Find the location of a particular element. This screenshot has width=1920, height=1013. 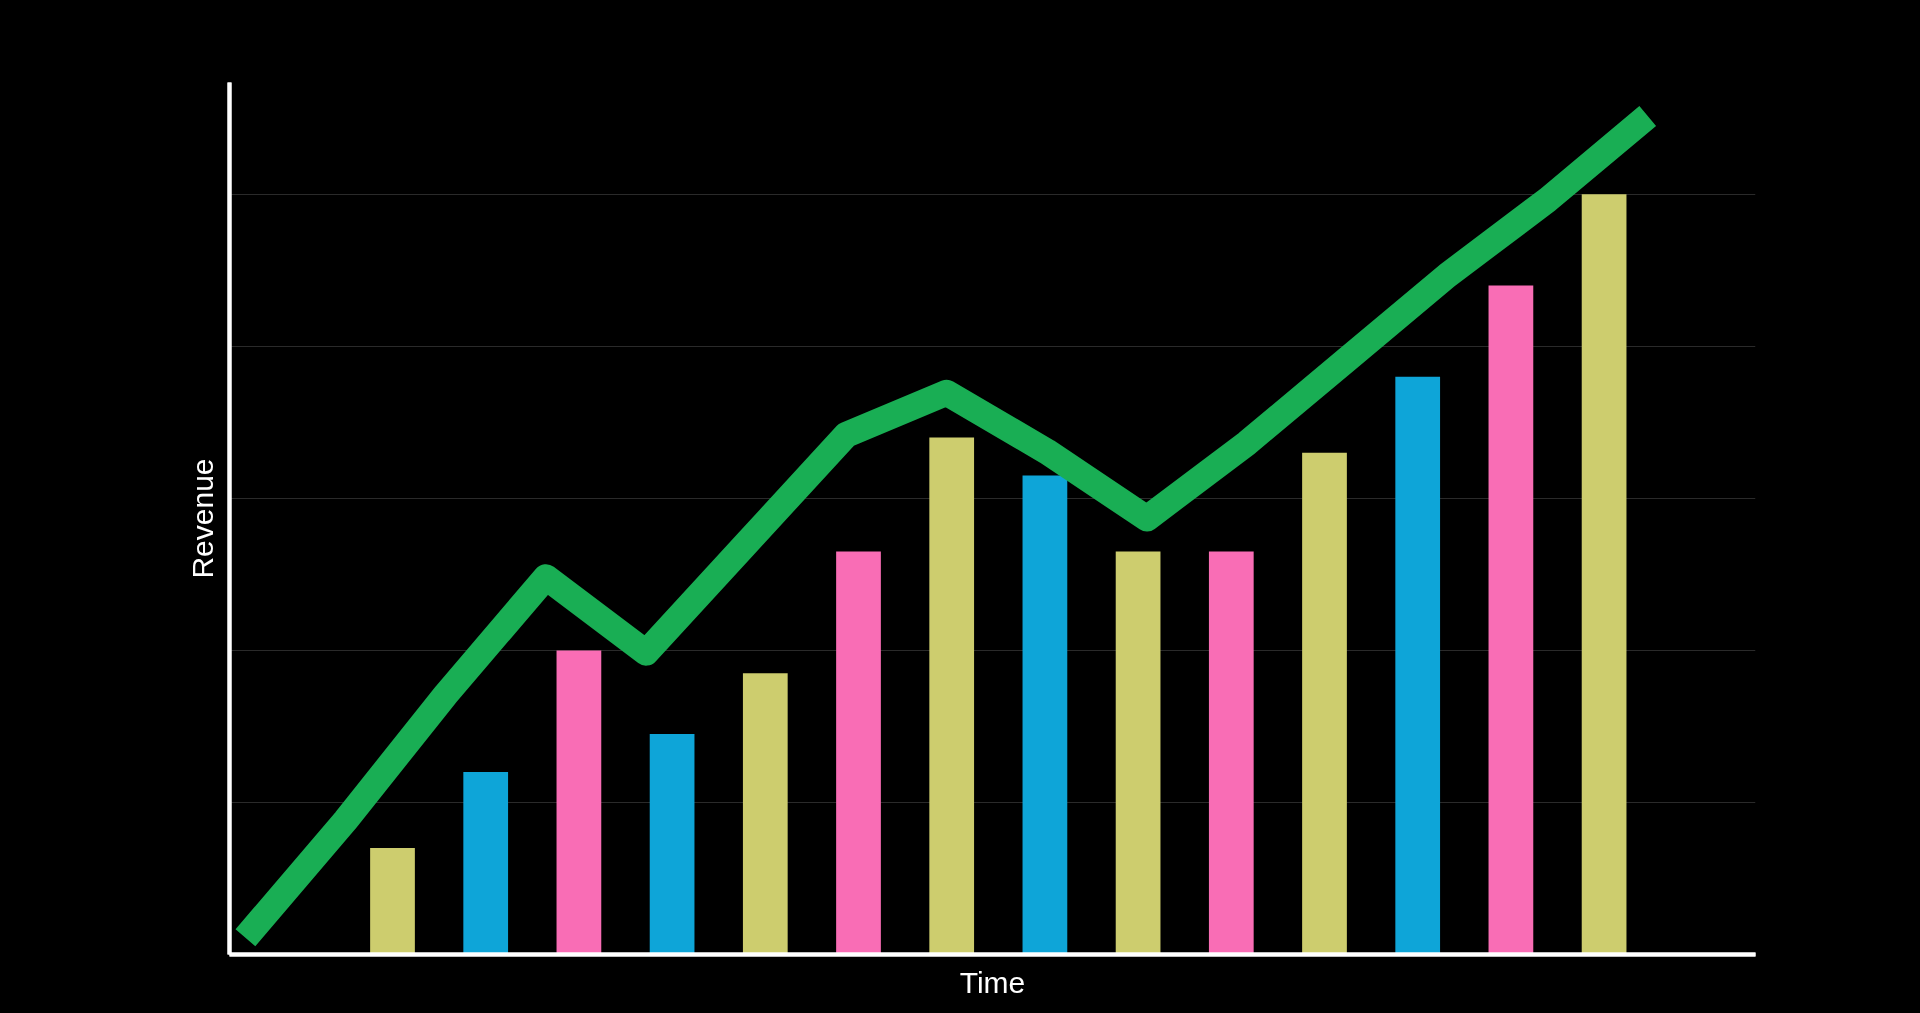

y-axis-title: Revenue is located at coordinates (202, 518).